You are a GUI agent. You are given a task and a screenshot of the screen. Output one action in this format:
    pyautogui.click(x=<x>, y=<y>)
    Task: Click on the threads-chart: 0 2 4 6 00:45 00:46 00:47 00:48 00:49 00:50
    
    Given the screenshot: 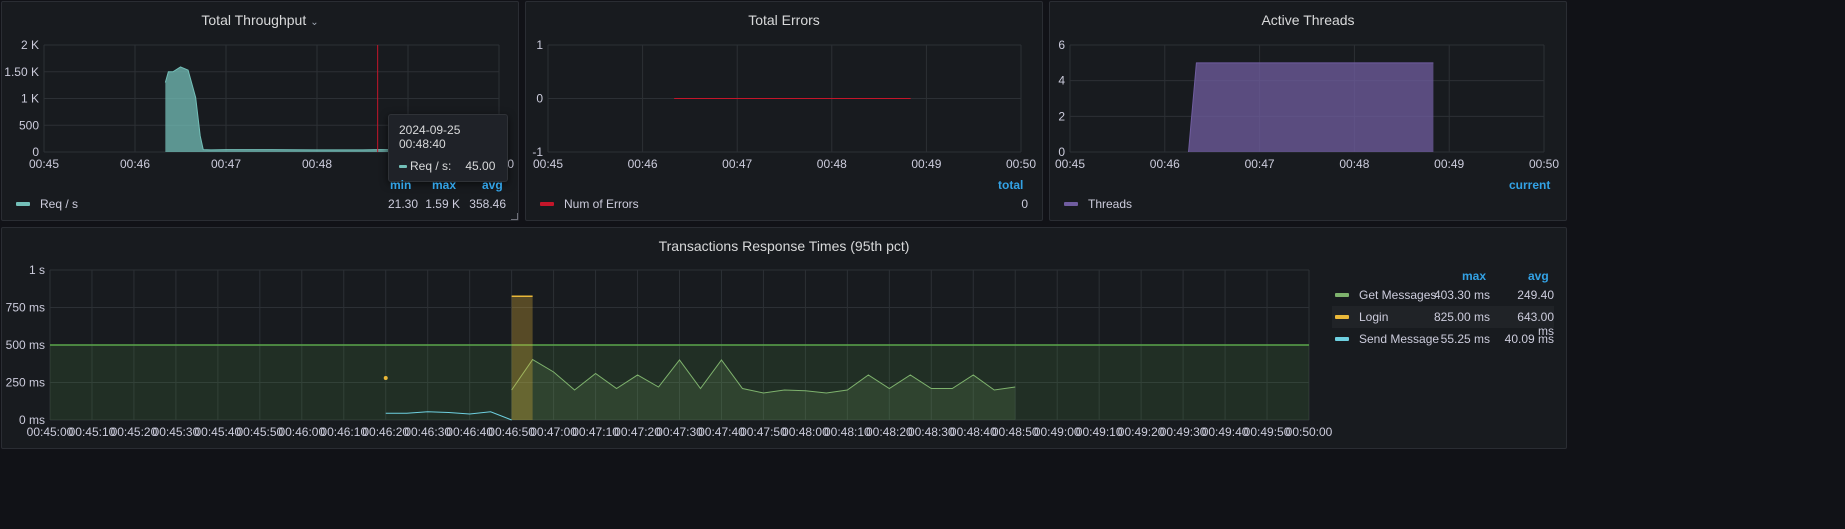 What is the action you would take?
    pyautogui.click(x=1309, y=112)
    